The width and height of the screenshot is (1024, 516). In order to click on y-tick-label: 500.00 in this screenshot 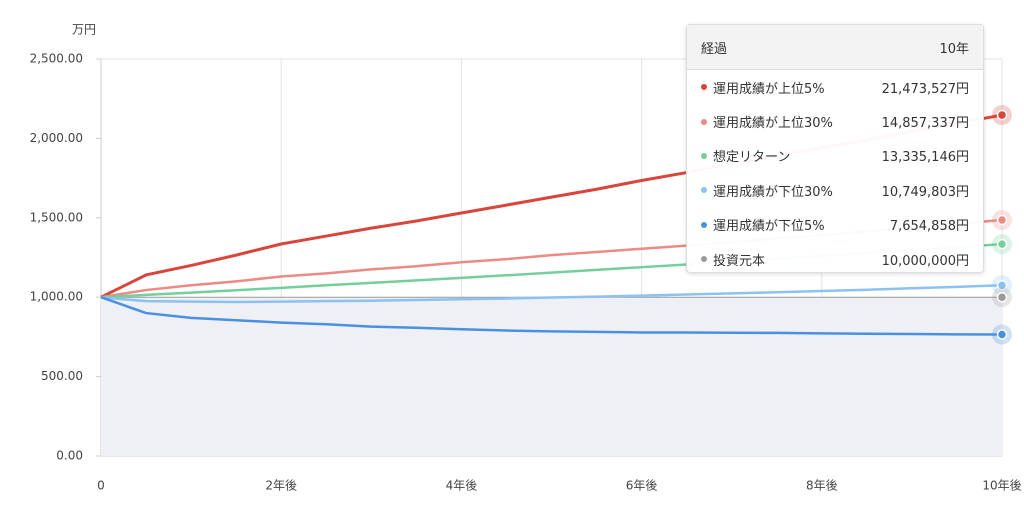, I will do `click(62, 376)`.